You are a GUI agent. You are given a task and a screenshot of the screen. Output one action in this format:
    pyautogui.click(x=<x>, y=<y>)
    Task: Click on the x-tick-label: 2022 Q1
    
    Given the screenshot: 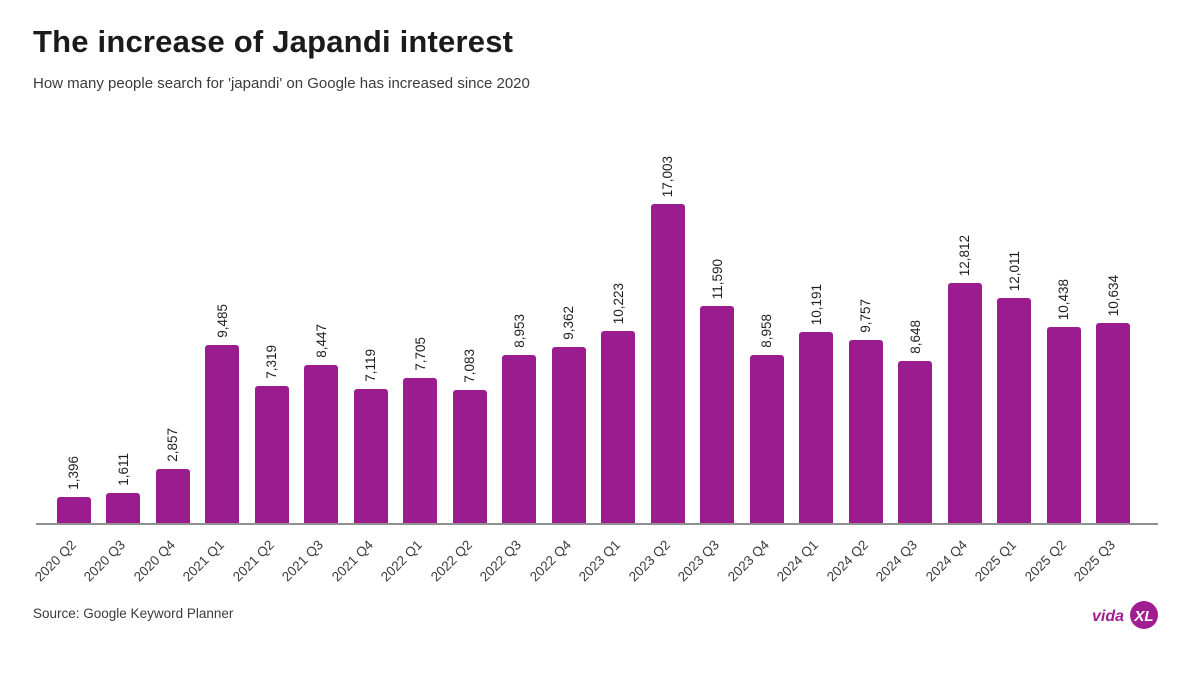 What is the action you would take?
    pyautogui.click(x=402, y=561)
    